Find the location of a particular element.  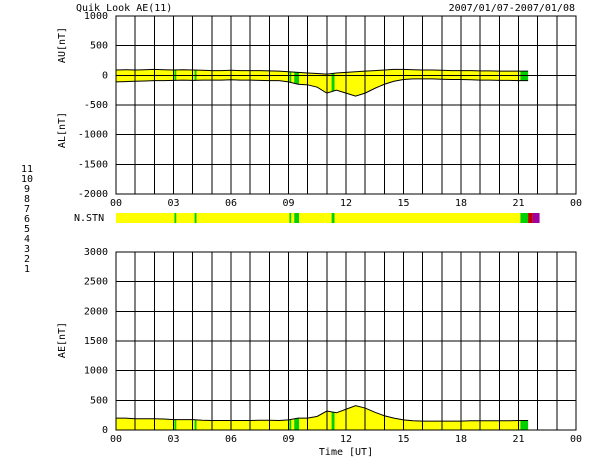

y-tick-label: -1500 is located at coordinates (93, 164).